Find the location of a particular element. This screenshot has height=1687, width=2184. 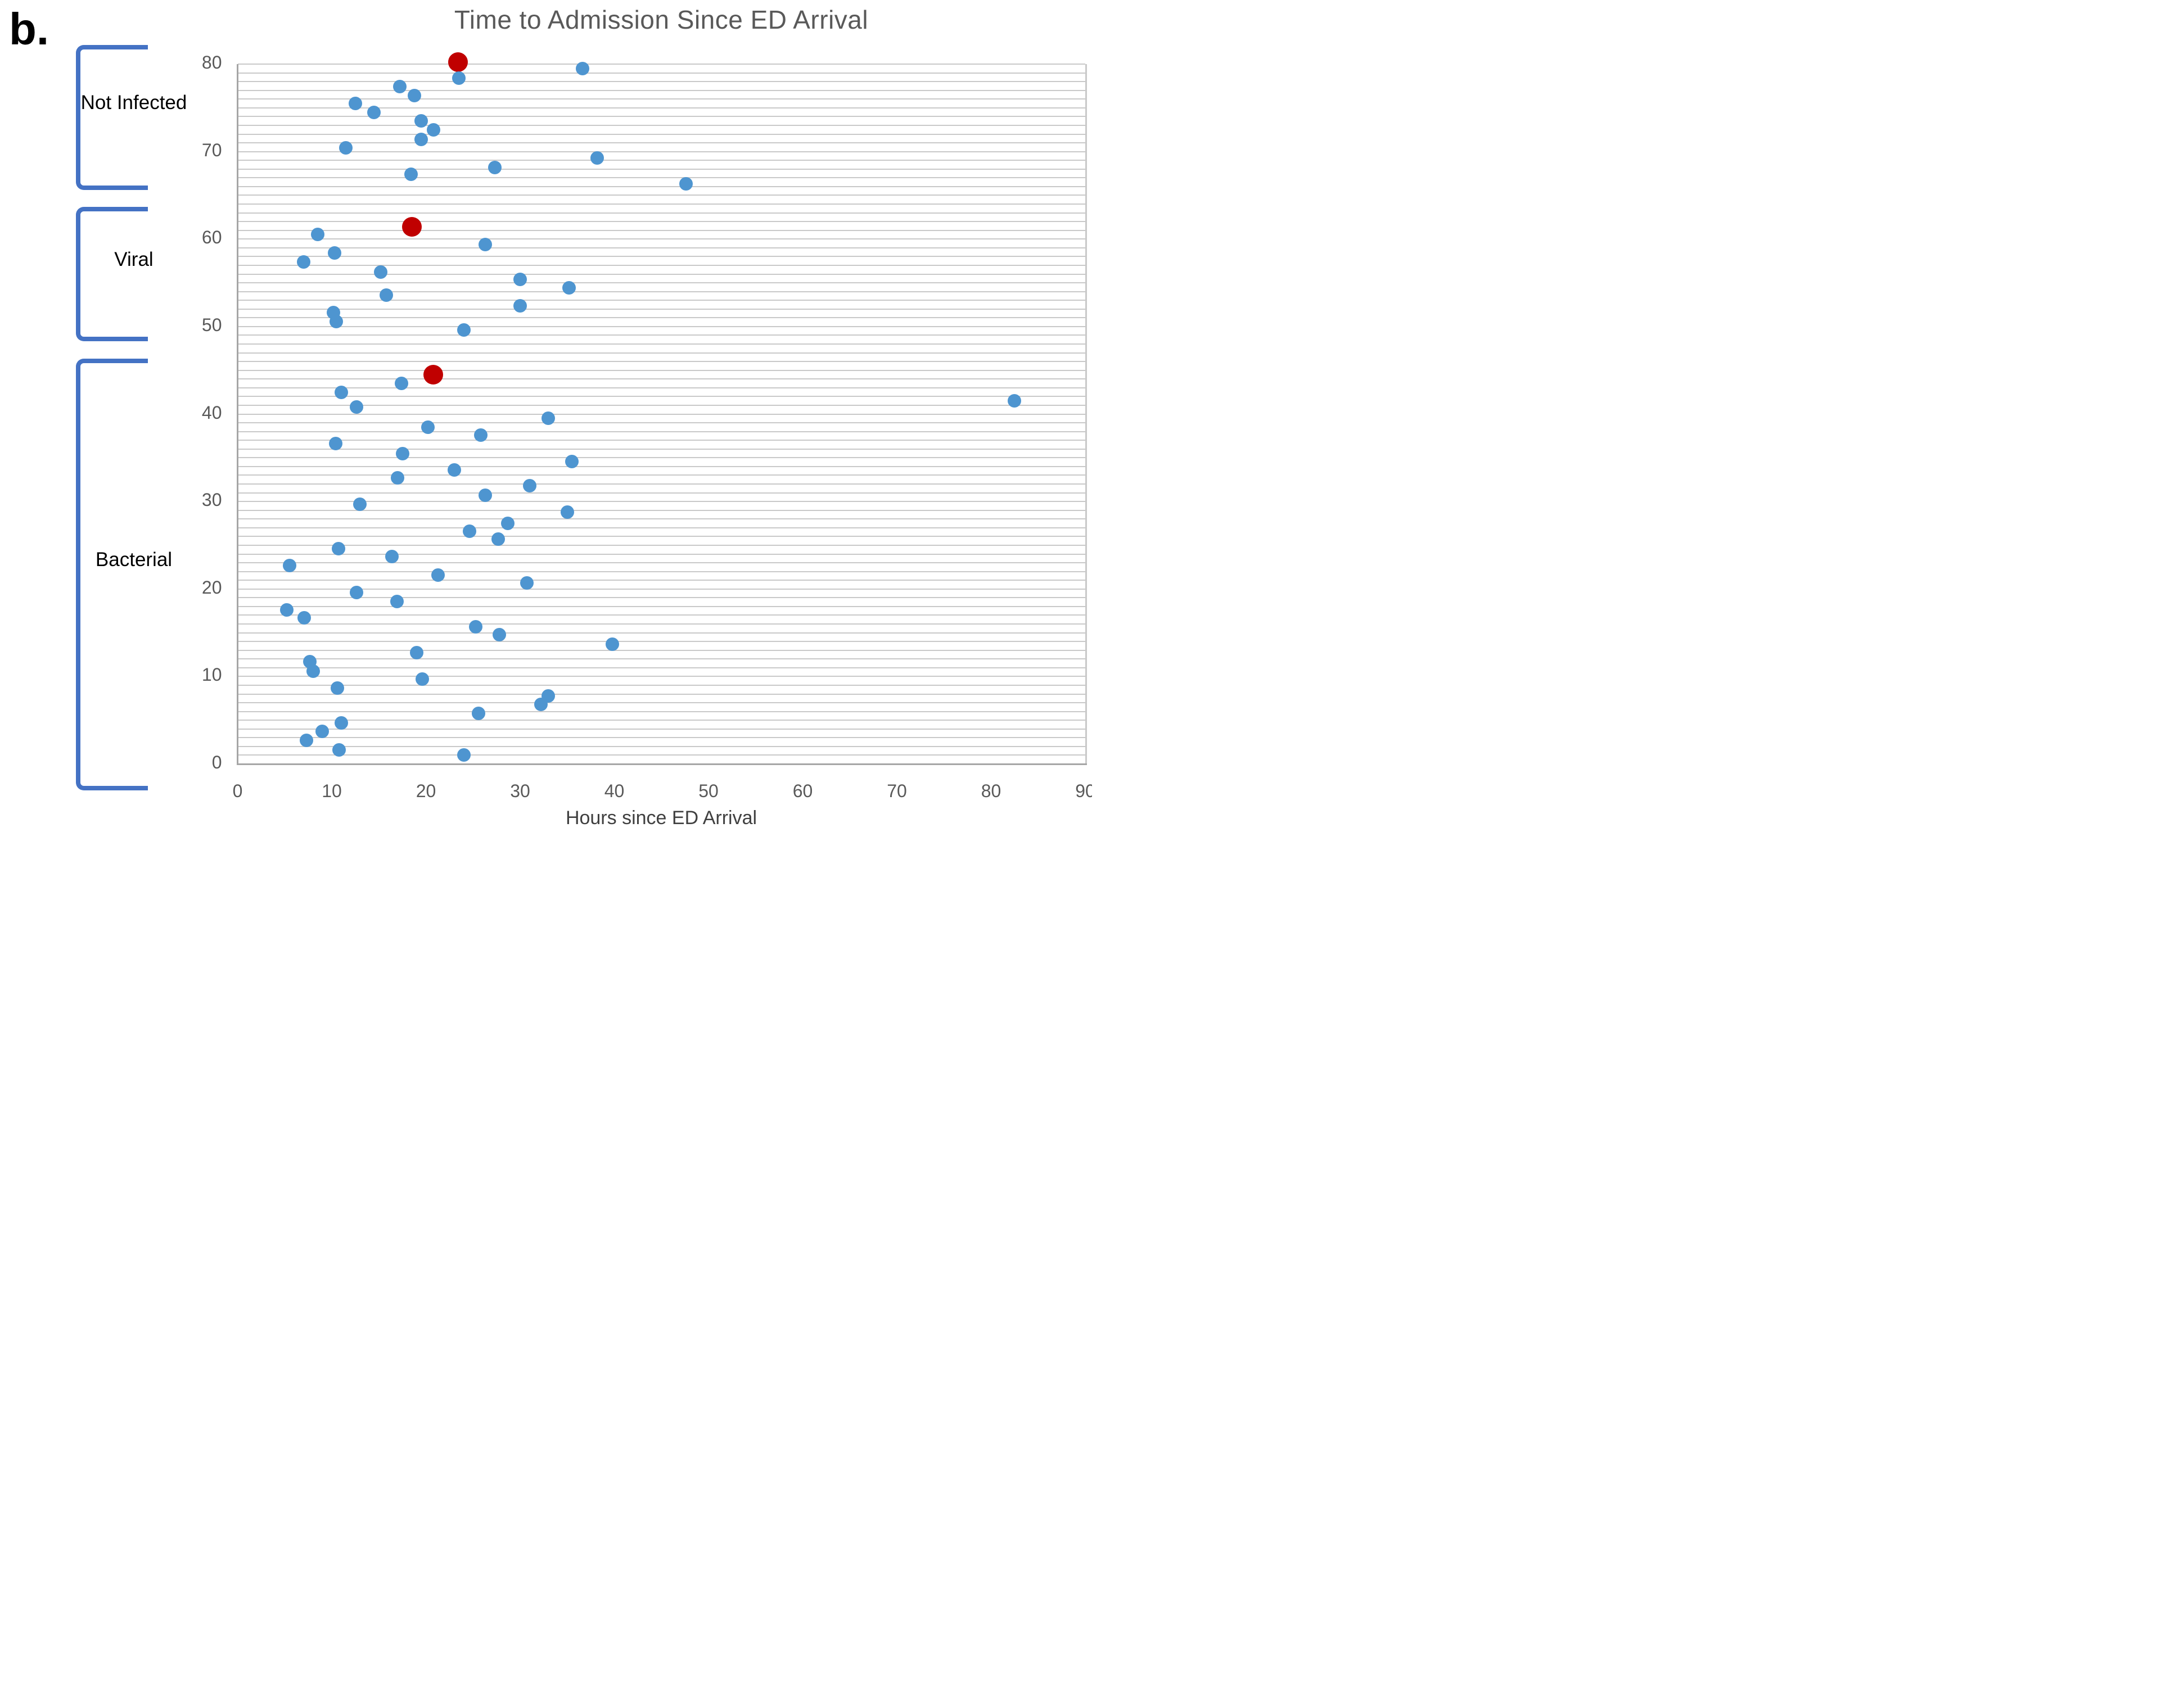

y-axis-tick-label: 10 is located at coordinates (211, 674).